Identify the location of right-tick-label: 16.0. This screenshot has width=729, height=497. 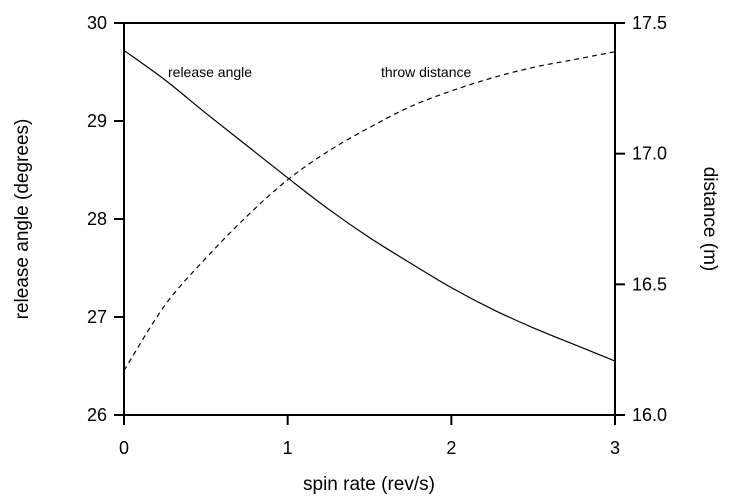
(649, 415).